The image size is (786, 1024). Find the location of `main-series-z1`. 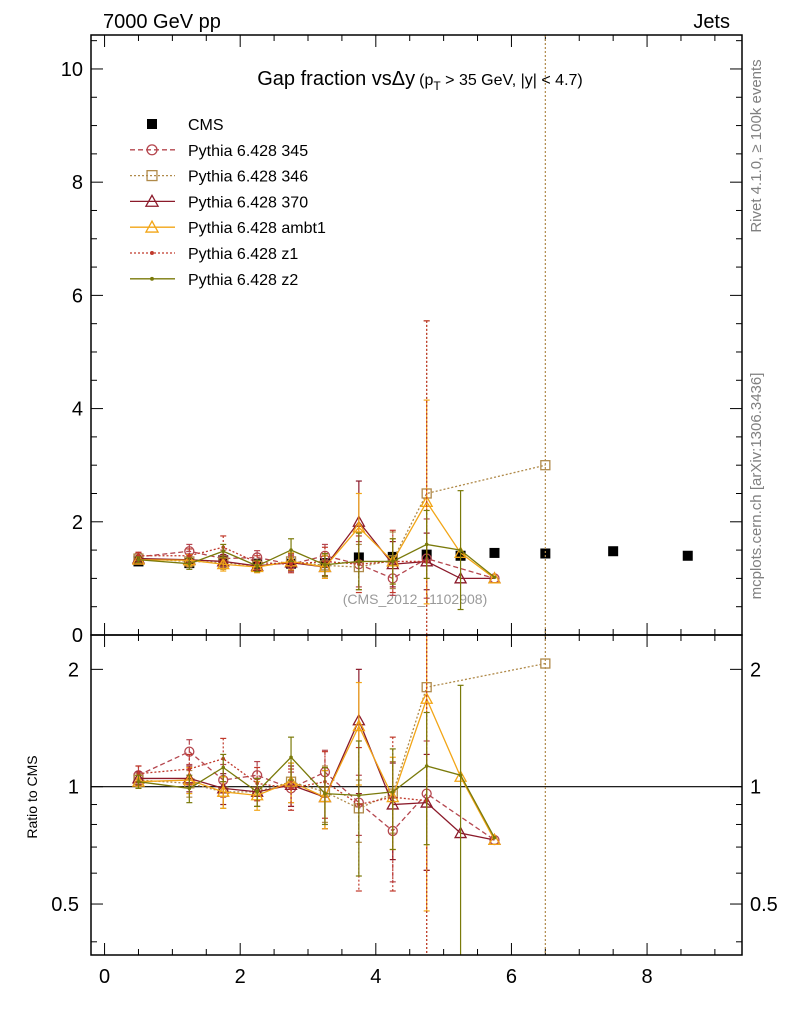

main-series-z1 is located at coordinates (282, 477).